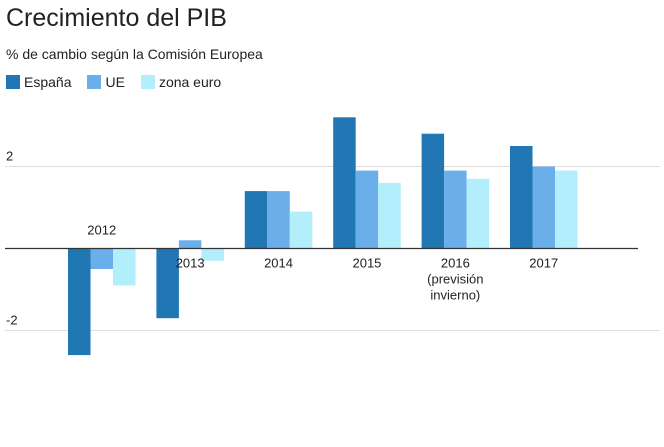 This screenshot has width=664, height=447. What do you see at coordinates (48, 82) in the screenshot?
I see `legend-label-espana: España` at bounding box center [48, 82].